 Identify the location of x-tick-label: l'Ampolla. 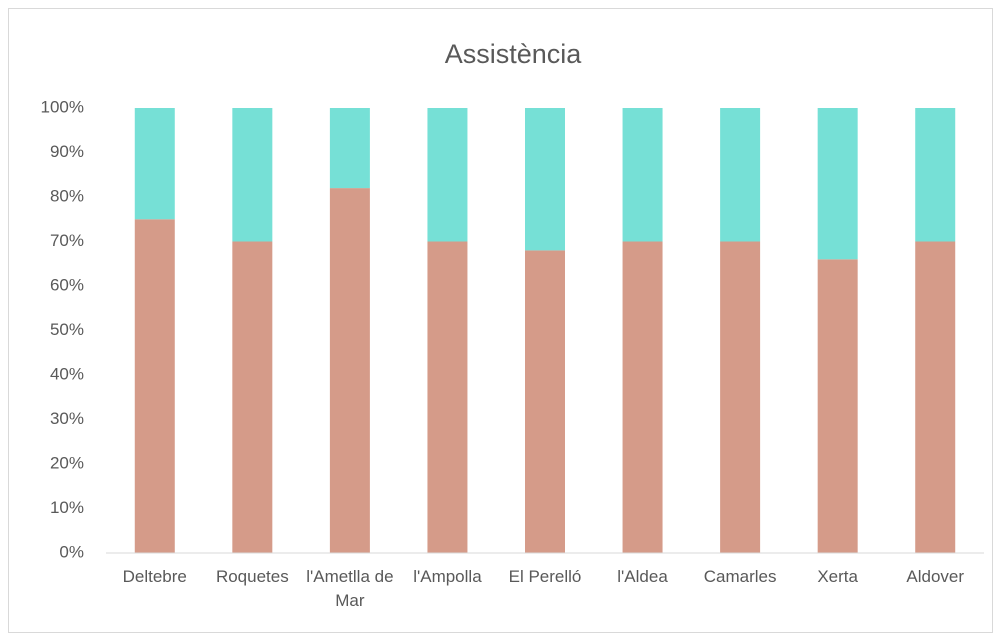
(447, 576).